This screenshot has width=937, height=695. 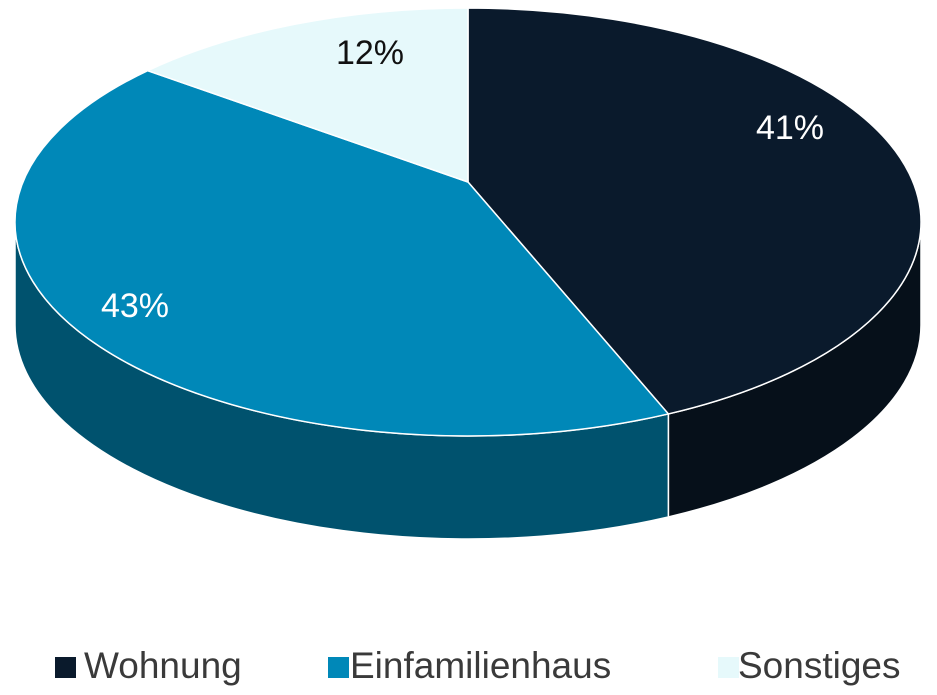 I want to click on pie-slice, so click(x=307, y=95).